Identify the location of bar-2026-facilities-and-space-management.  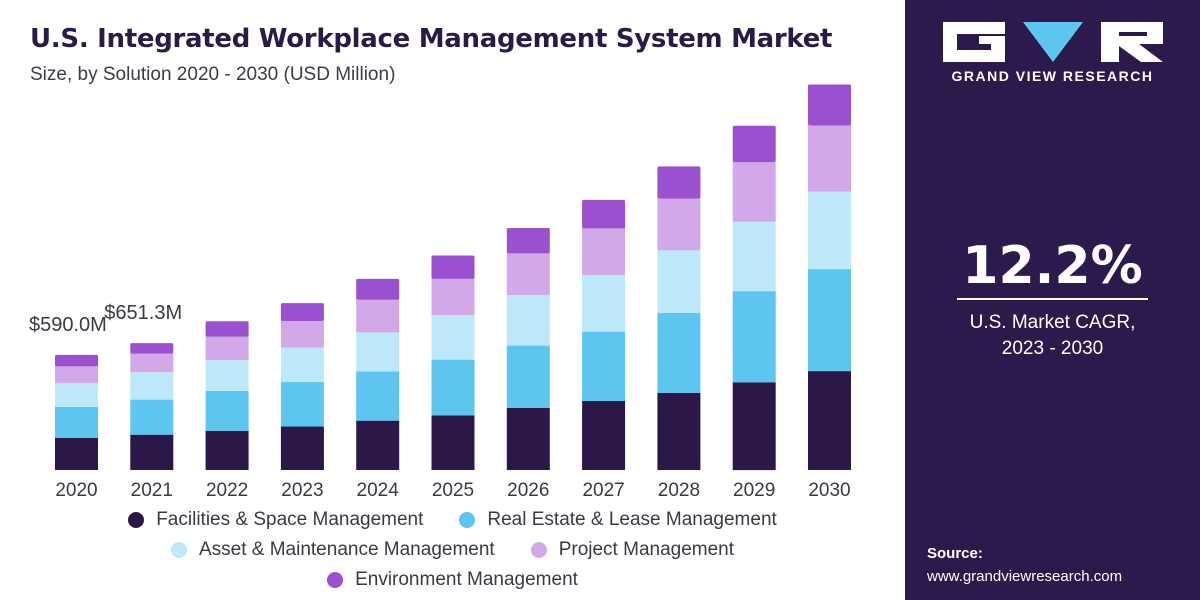
(528, 438).